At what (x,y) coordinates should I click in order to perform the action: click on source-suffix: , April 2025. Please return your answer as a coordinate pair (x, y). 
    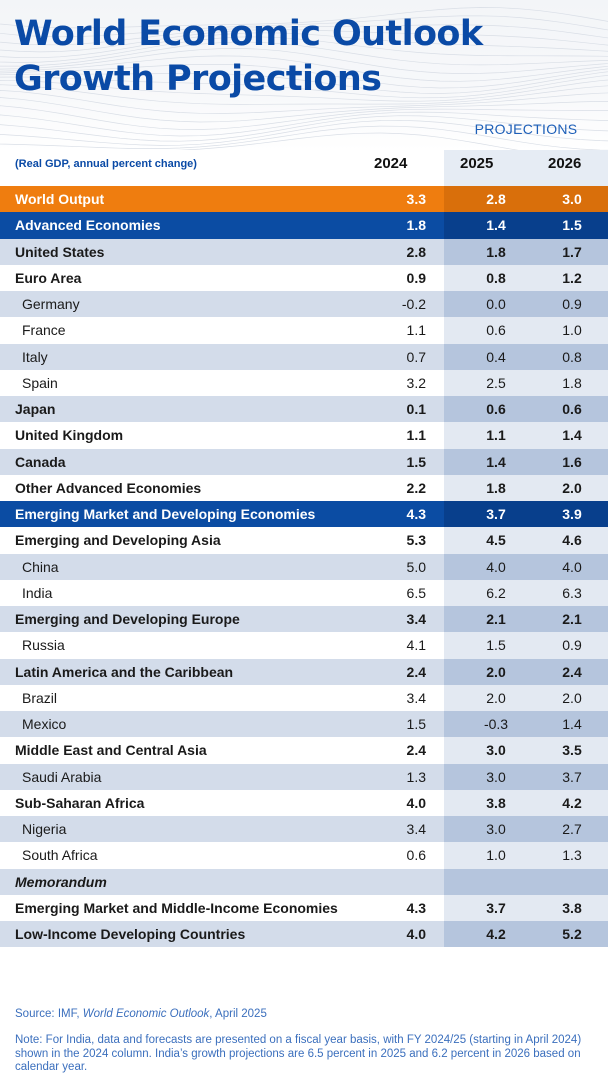
    Looking at the image, I should click on (238, 1014).